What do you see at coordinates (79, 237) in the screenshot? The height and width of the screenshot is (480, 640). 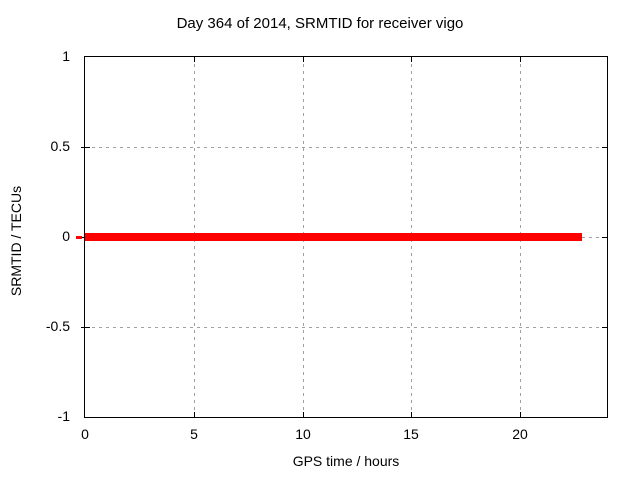 I see `series-zero-tick-overhang` at bounding box center [79, 237].